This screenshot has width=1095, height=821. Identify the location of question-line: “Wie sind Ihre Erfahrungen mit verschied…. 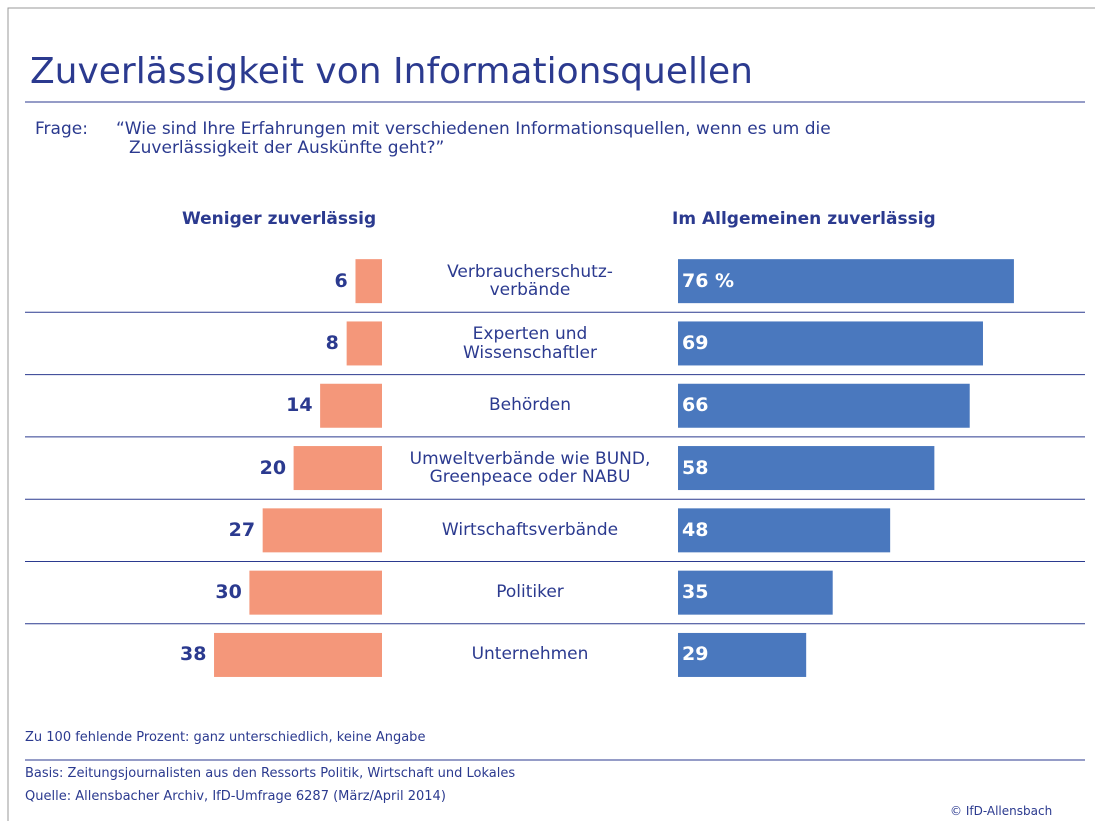
(473, 129).